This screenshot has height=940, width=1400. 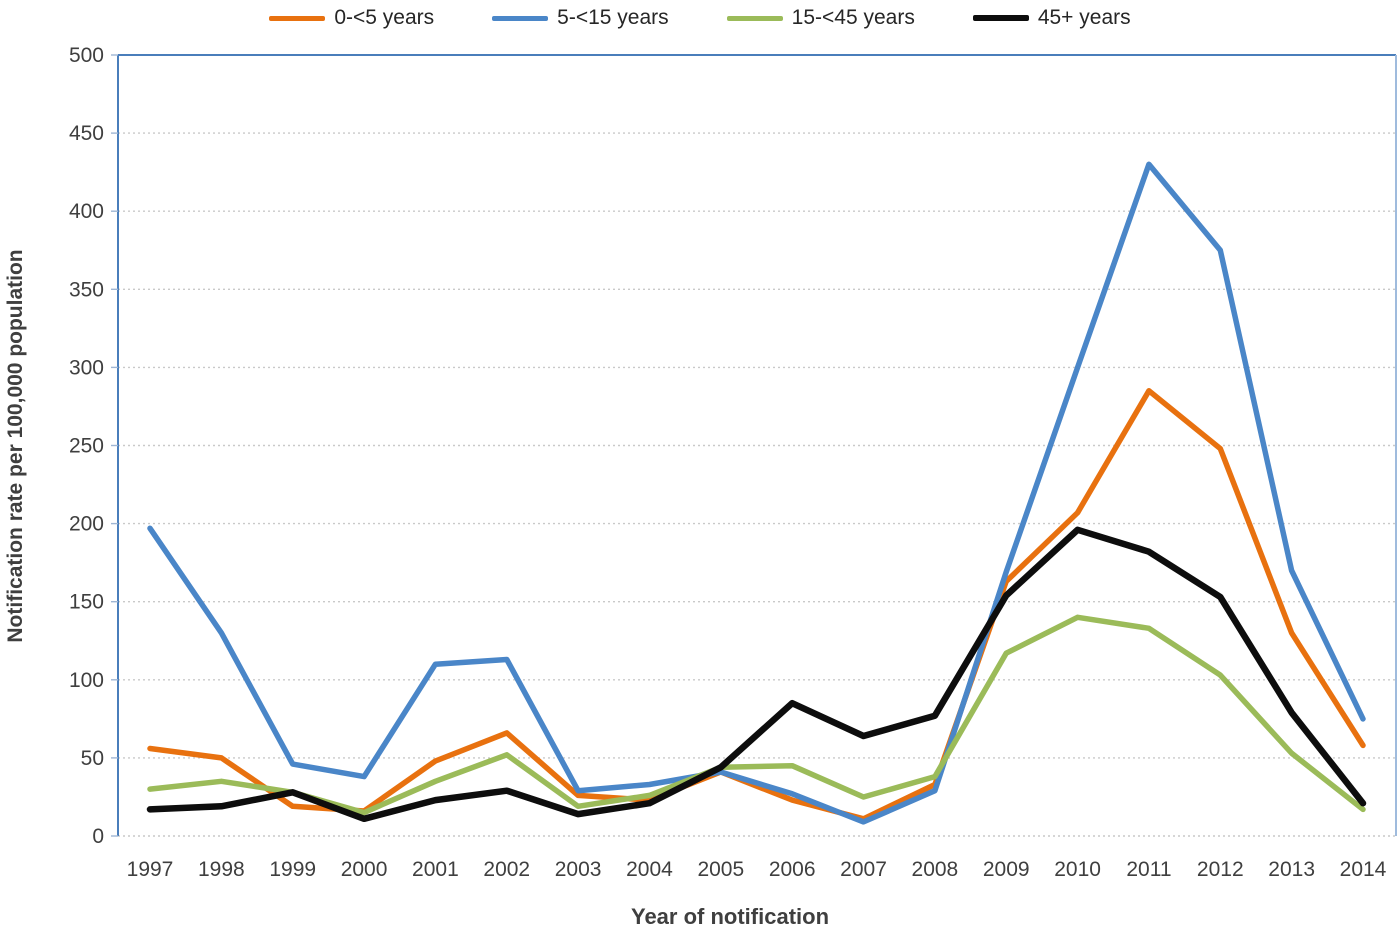 What do you see at coordinates (720, 869) in the screenshot?
I see `x-tick-label: 2005` at bounding box center [720, 869].